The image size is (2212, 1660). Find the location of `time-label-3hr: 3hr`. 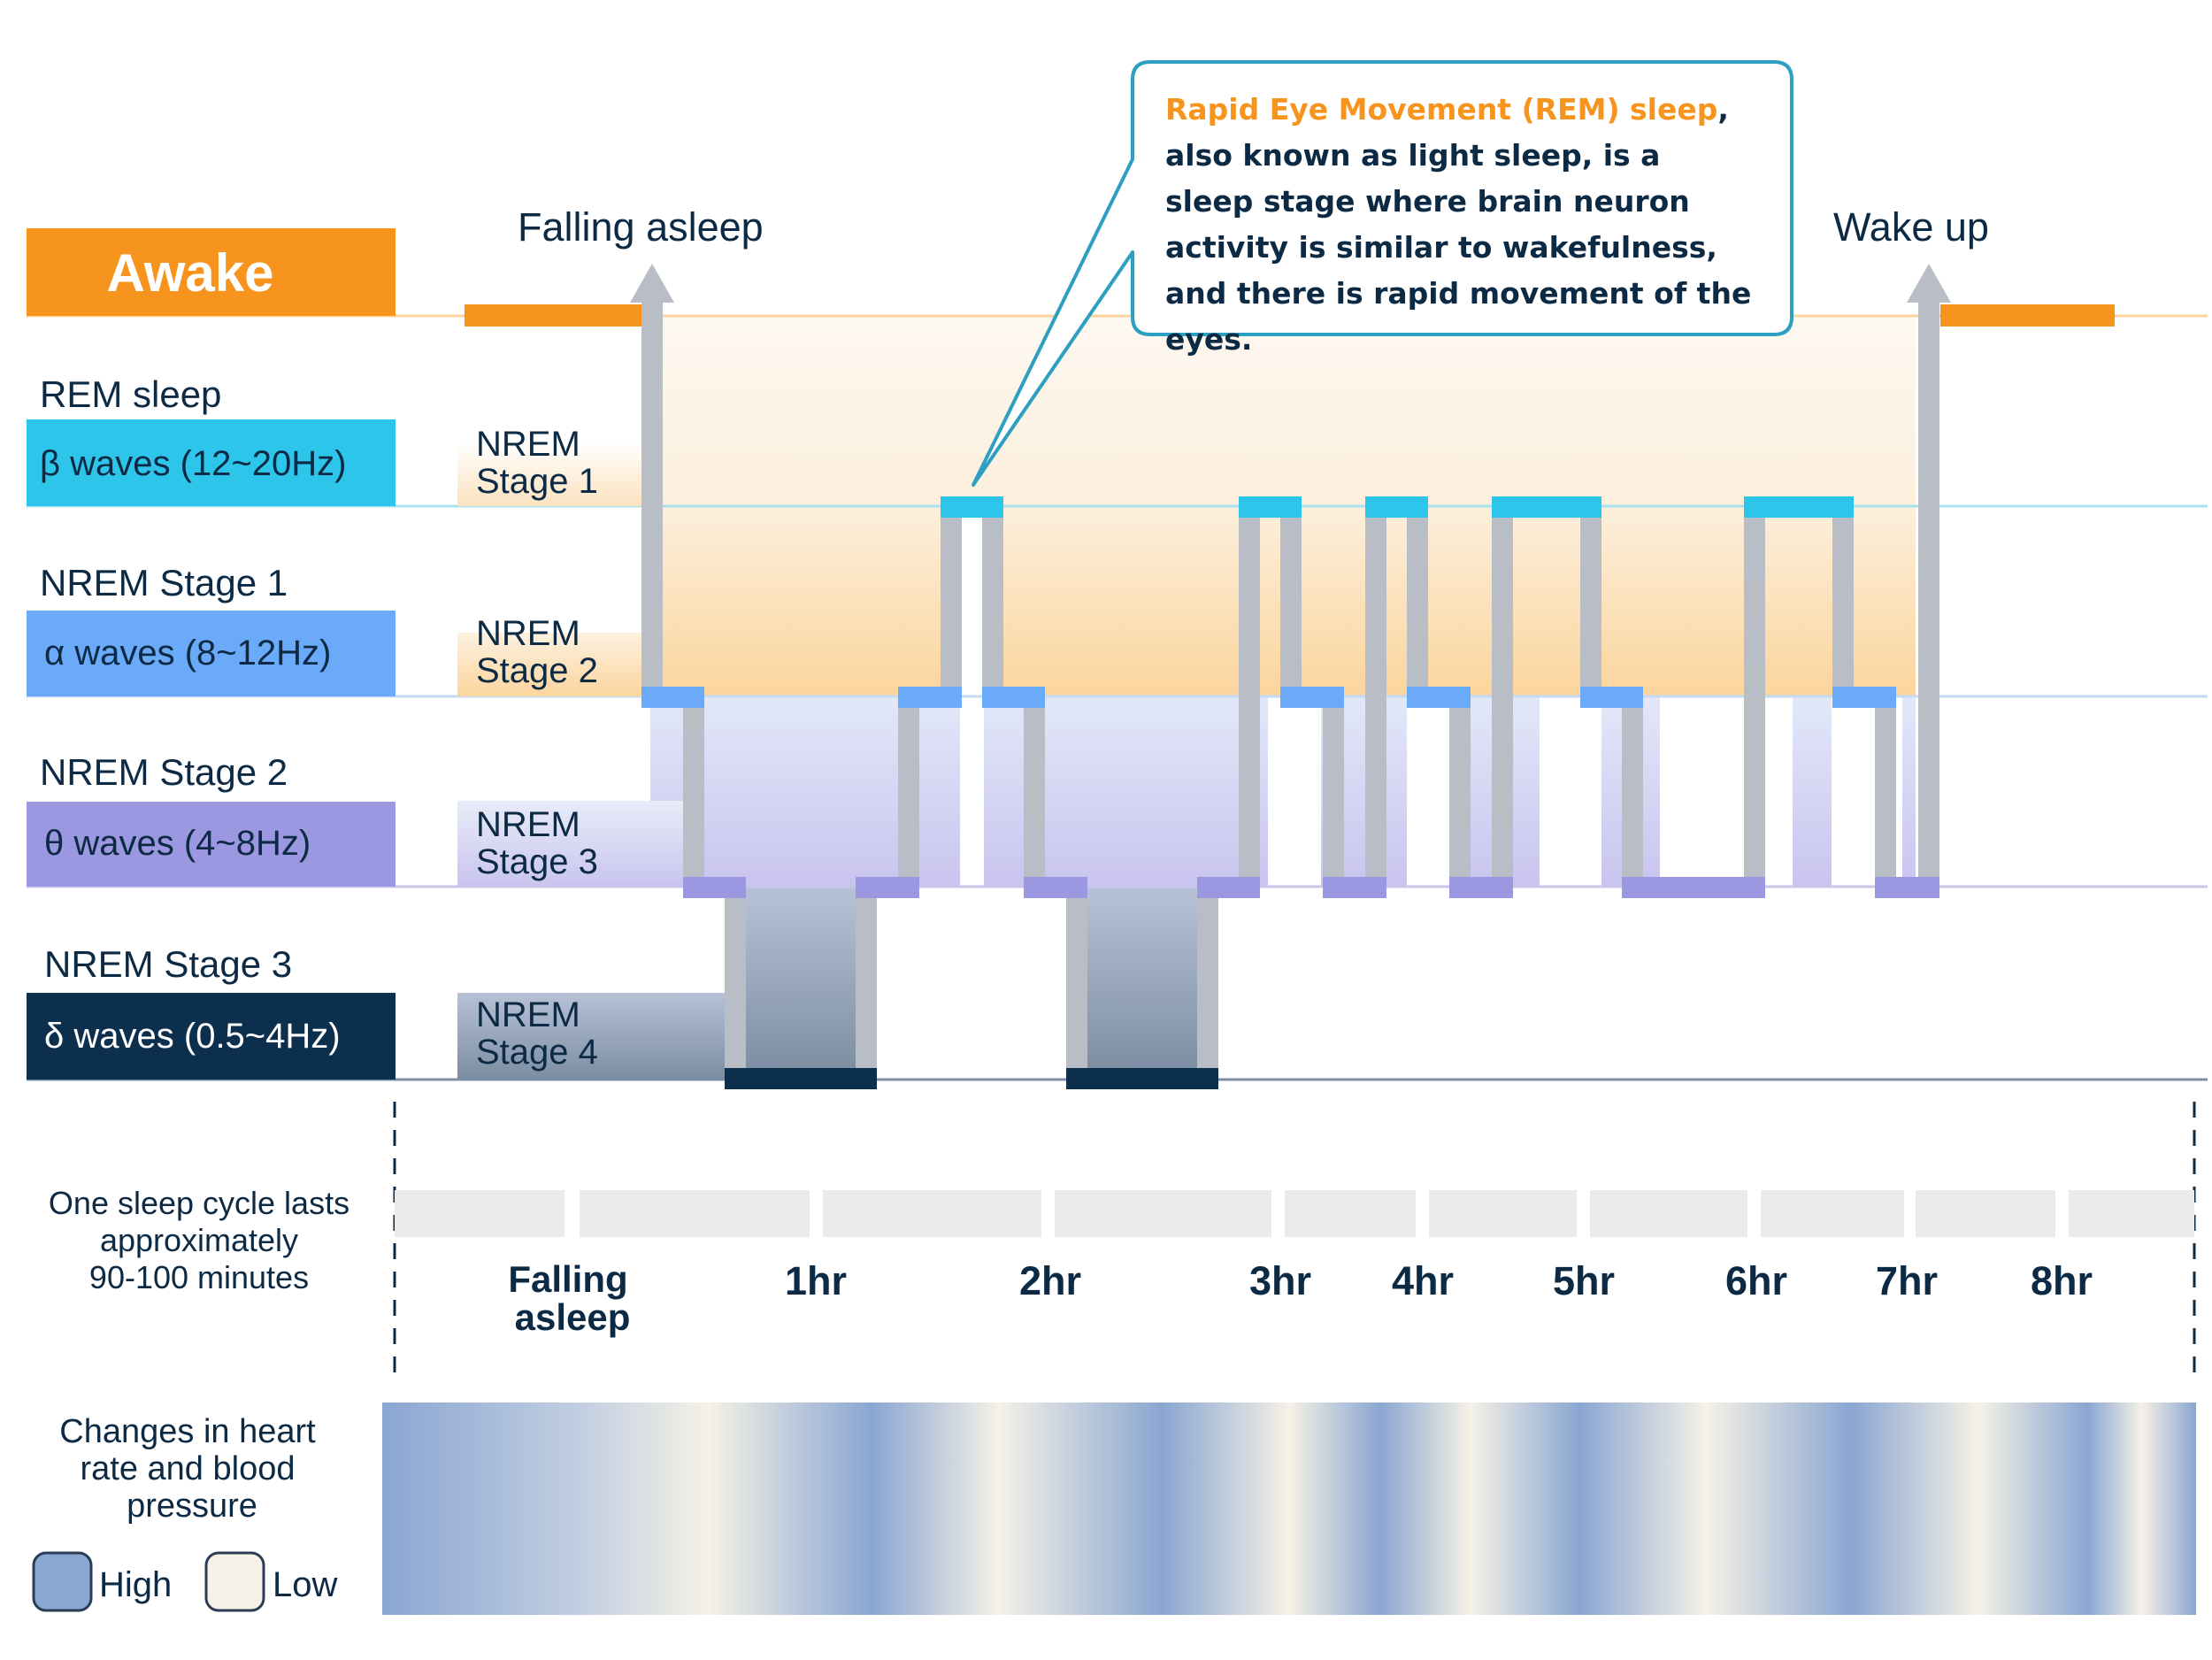

time-label-3hr: 3hr is located at coordinates (1280, 1280).